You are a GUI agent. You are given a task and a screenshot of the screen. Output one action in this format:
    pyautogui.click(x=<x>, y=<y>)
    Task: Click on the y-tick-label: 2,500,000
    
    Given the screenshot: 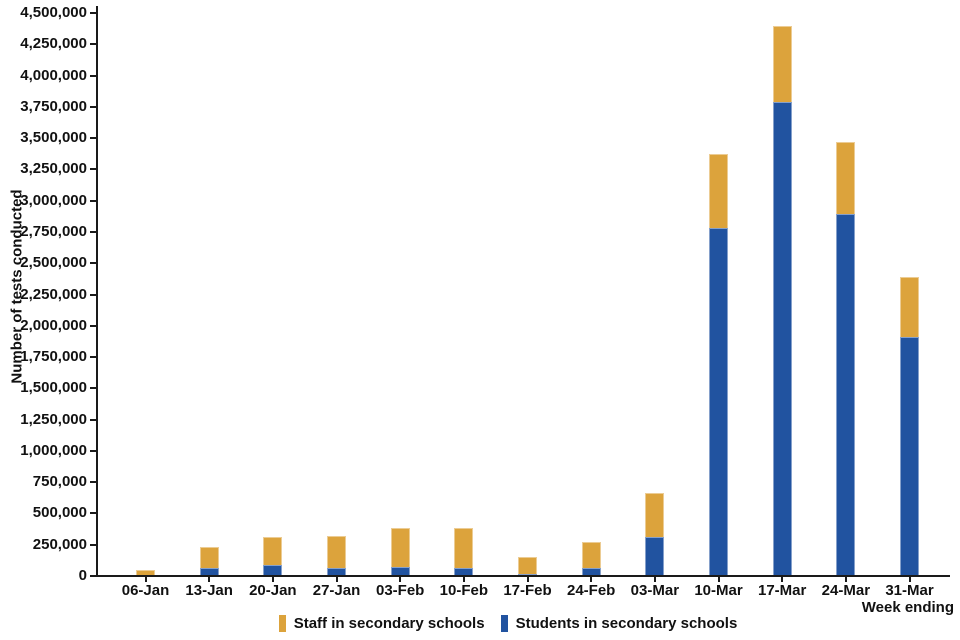 What is the action you would take?
    pyautogui.click(x=53, y=263)
    